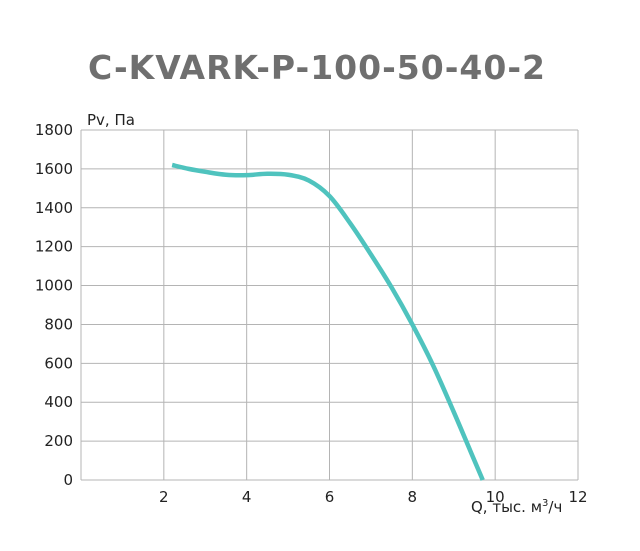  Describe the element at coordinates (54, 208) in the screenshot. I see `y-tick-label: 1400` at that location.